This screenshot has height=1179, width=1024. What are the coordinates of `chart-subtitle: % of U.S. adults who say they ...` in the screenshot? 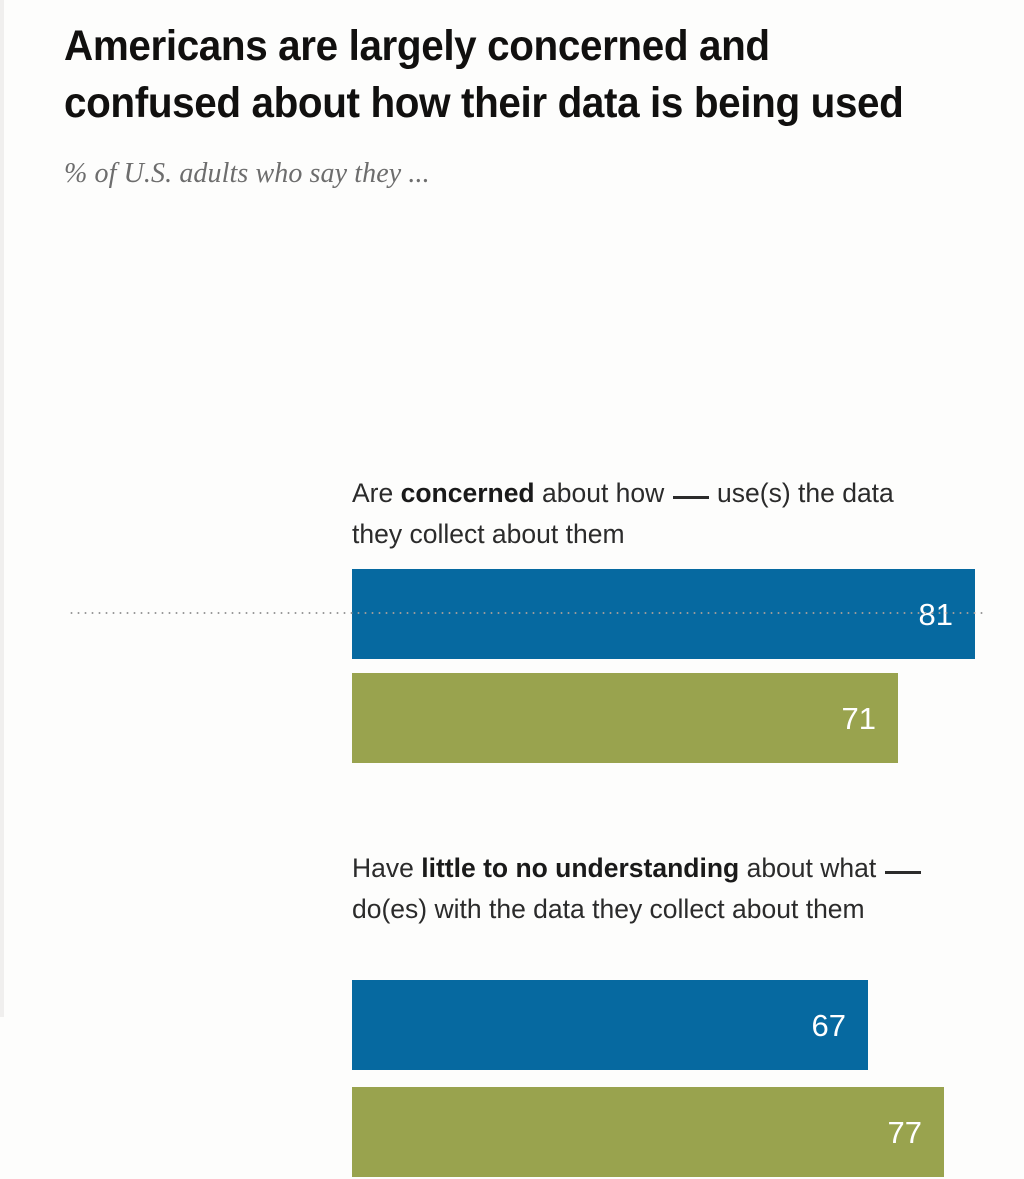 It's located at (247, 174).